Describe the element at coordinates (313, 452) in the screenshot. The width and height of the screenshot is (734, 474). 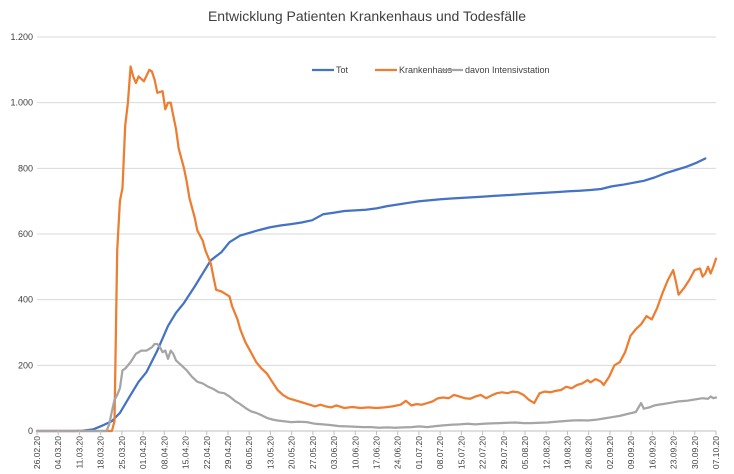
I see `x-tick-label: 27.05.20` at that location.